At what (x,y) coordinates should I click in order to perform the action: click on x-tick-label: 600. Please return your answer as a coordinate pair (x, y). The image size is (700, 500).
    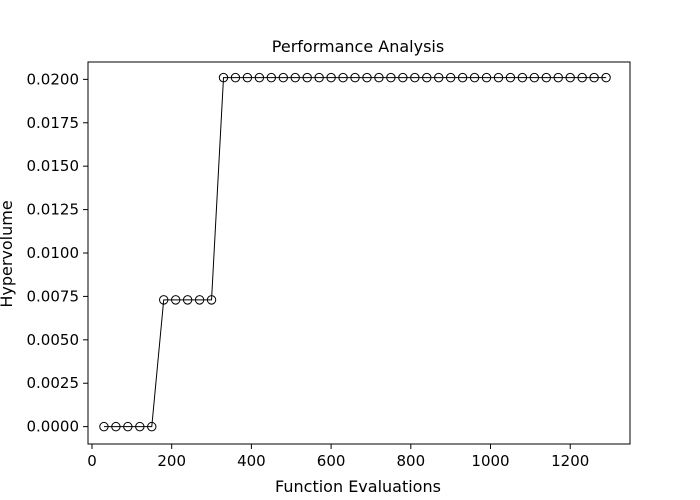
    Looking at the image, I should click on (331, 461).